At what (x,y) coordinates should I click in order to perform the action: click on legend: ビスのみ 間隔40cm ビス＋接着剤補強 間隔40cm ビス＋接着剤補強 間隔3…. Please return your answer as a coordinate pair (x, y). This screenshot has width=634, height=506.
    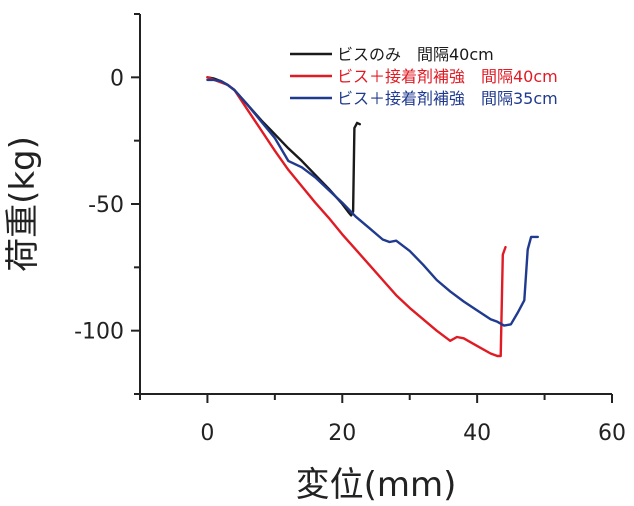
    Looking at the image, I should click on (424, 76).